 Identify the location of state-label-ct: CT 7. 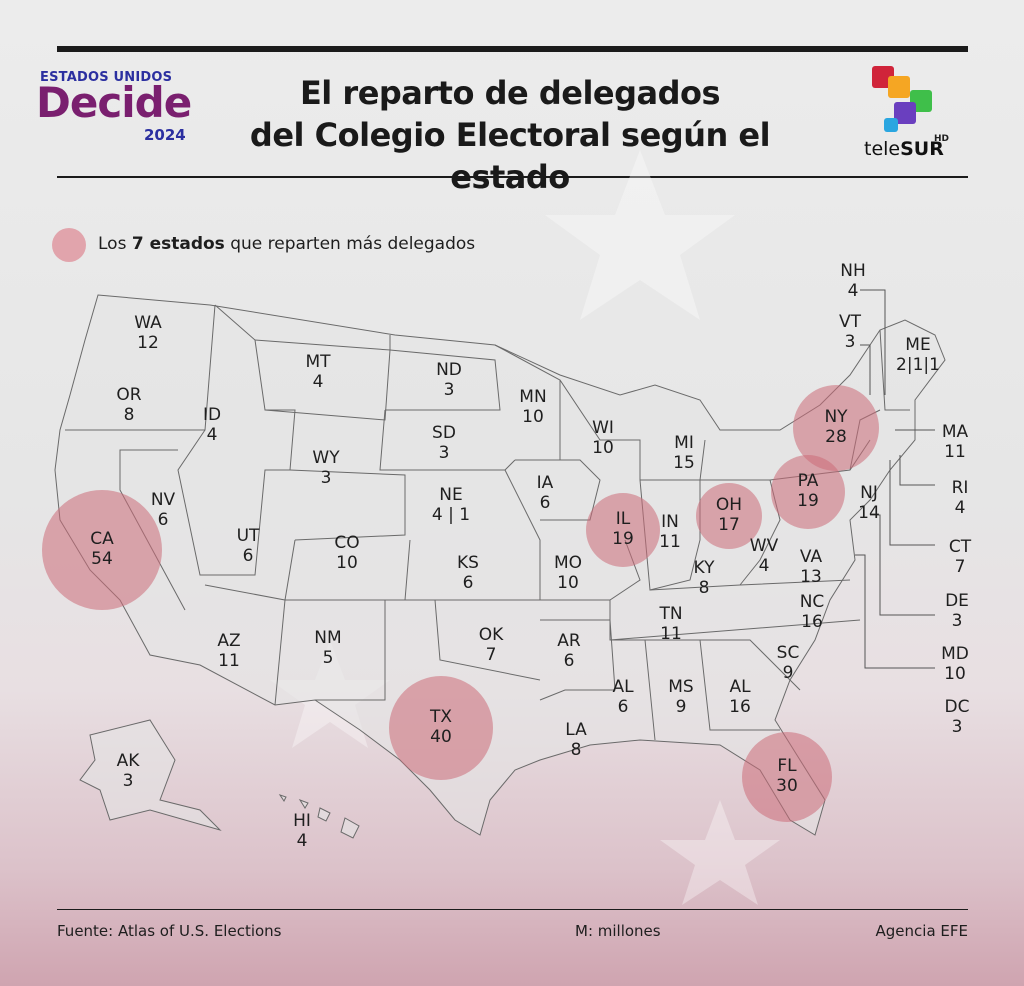
(960, 557).